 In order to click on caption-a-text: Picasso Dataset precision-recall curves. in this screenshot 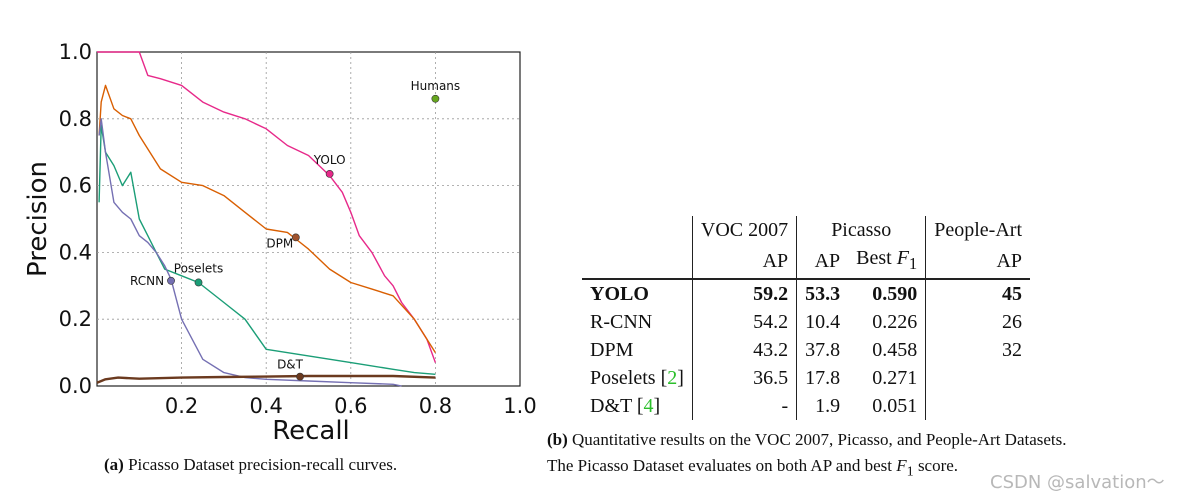, I will do `click(263, 464)`.